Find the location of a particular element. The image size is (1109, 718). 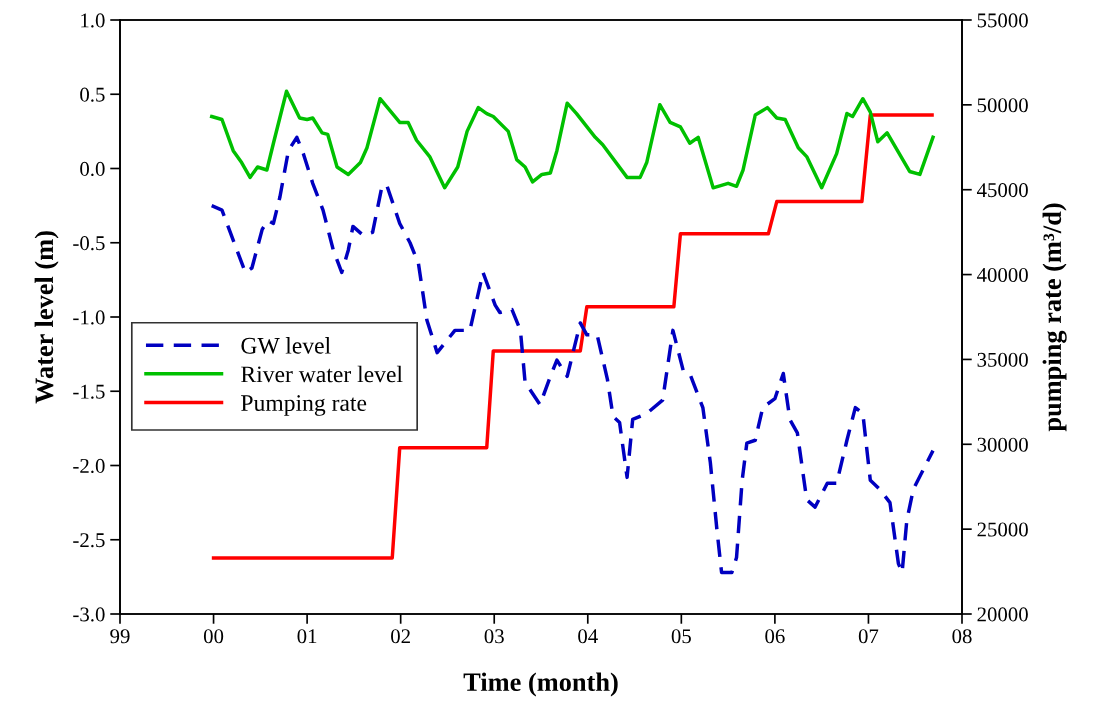

x-tick-label: 00 is located at coordinates (213, 636).